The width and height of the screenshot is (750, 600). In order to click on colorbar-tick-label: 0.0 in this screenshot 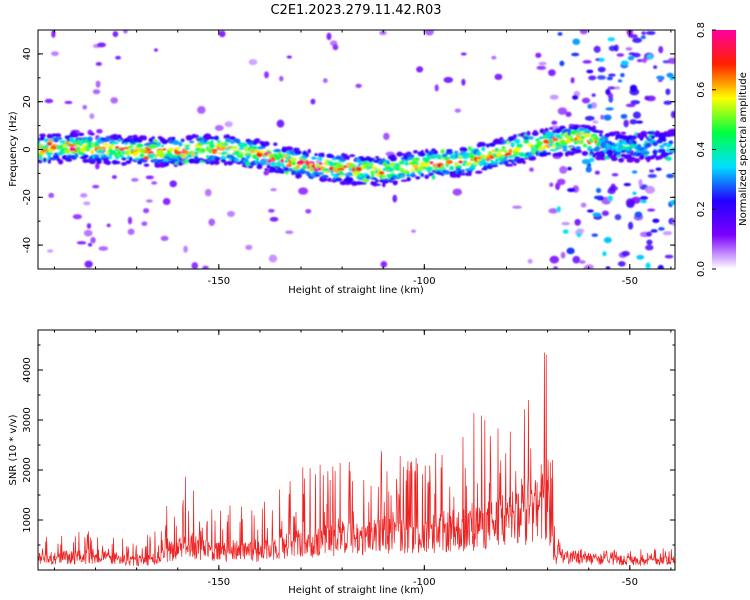, I will do `click(701, 269)`.